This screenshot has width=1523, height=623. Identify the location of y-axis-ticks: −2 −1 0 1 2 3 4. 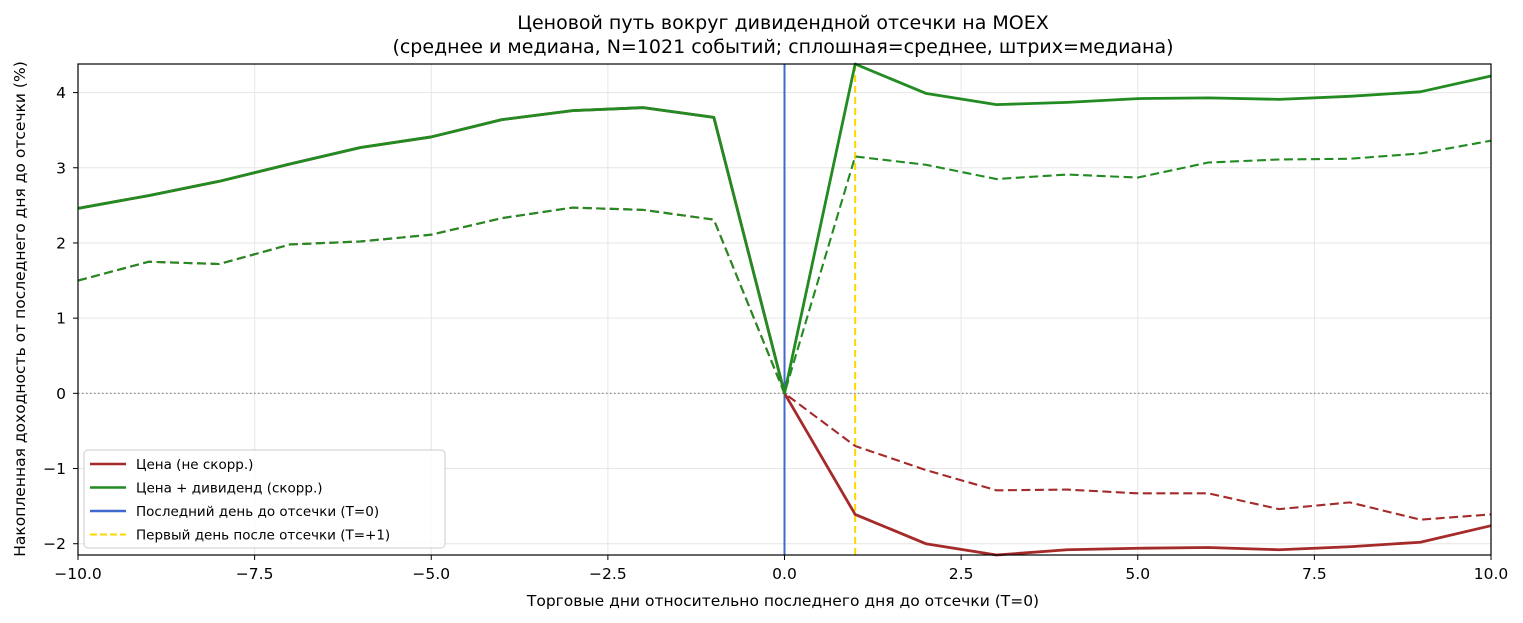
(60, 318).